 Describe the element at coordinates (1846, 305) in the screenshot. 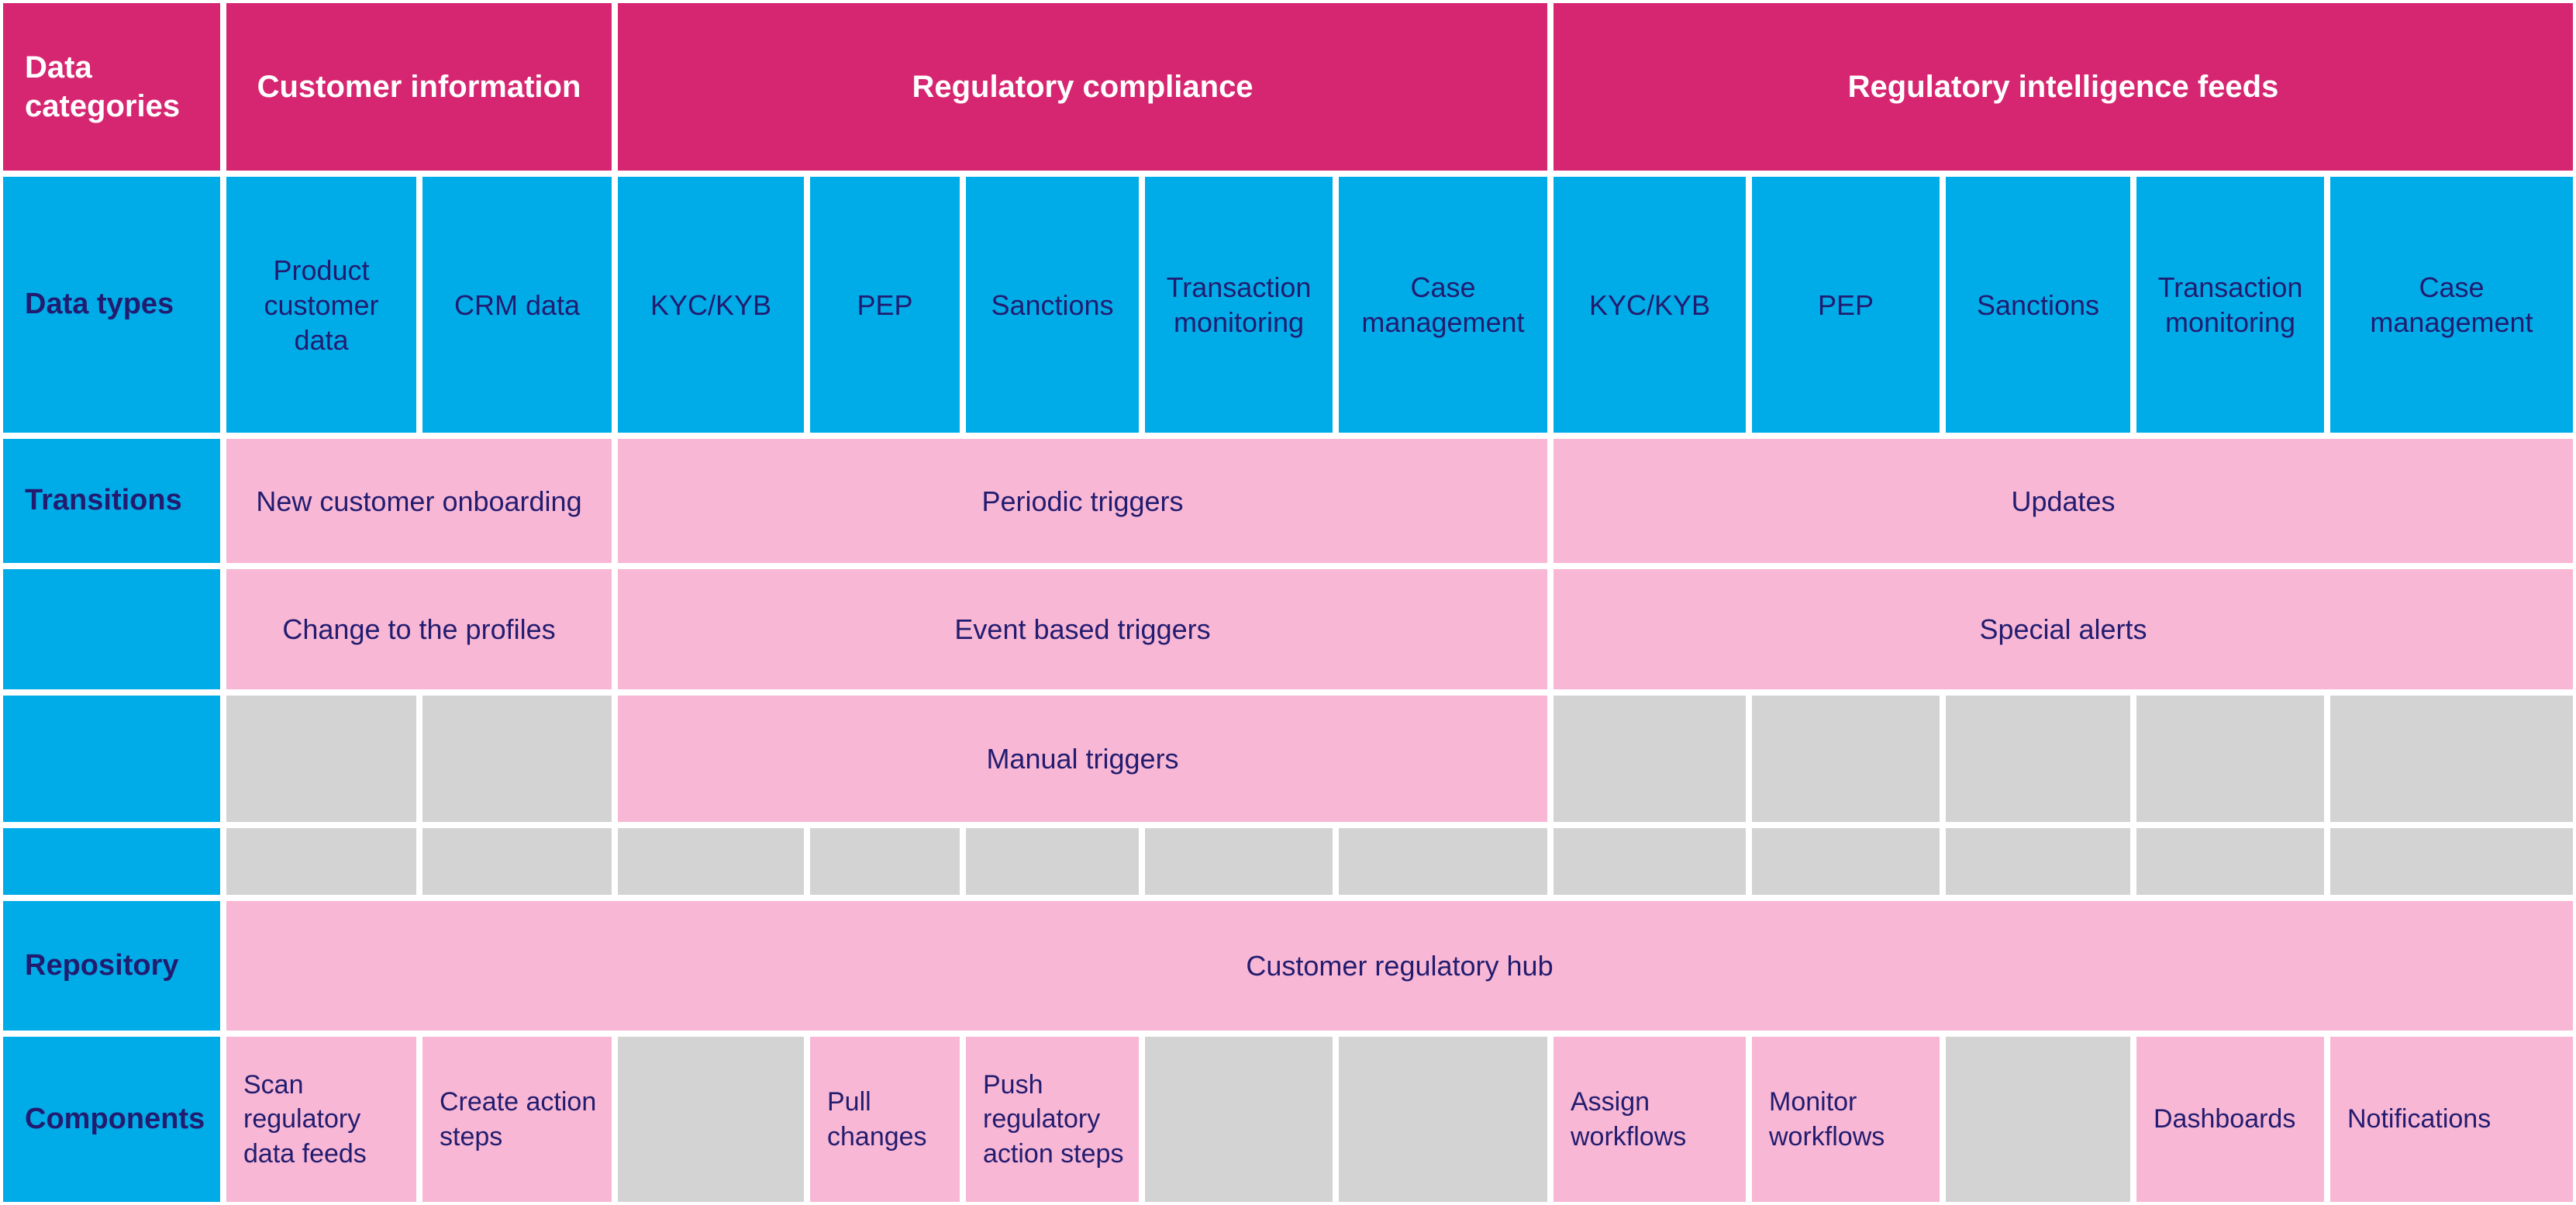

I see `cell-pep-feeds: PEP` at that location.